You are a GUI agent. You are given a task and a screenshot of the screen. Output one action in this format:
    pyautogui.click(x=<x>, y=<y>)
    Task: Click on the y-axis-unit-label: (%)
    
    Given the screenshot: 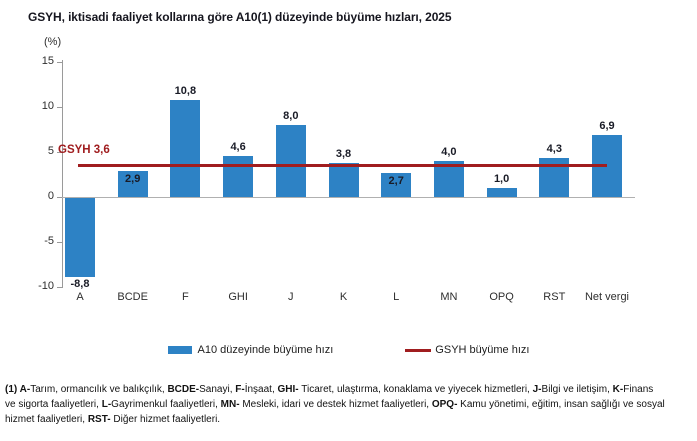 What is the action you would take?
    pyautogui.click(x=53, y=42)
    